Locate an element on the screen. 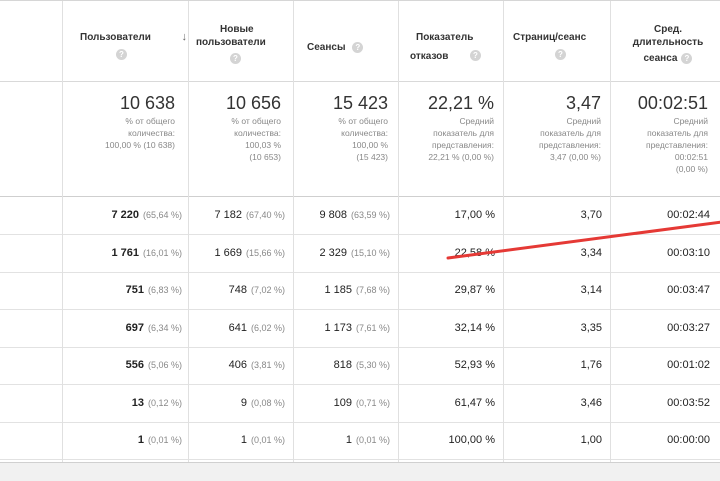  cell-value: 7 182 is located at coordinates (228, 215).